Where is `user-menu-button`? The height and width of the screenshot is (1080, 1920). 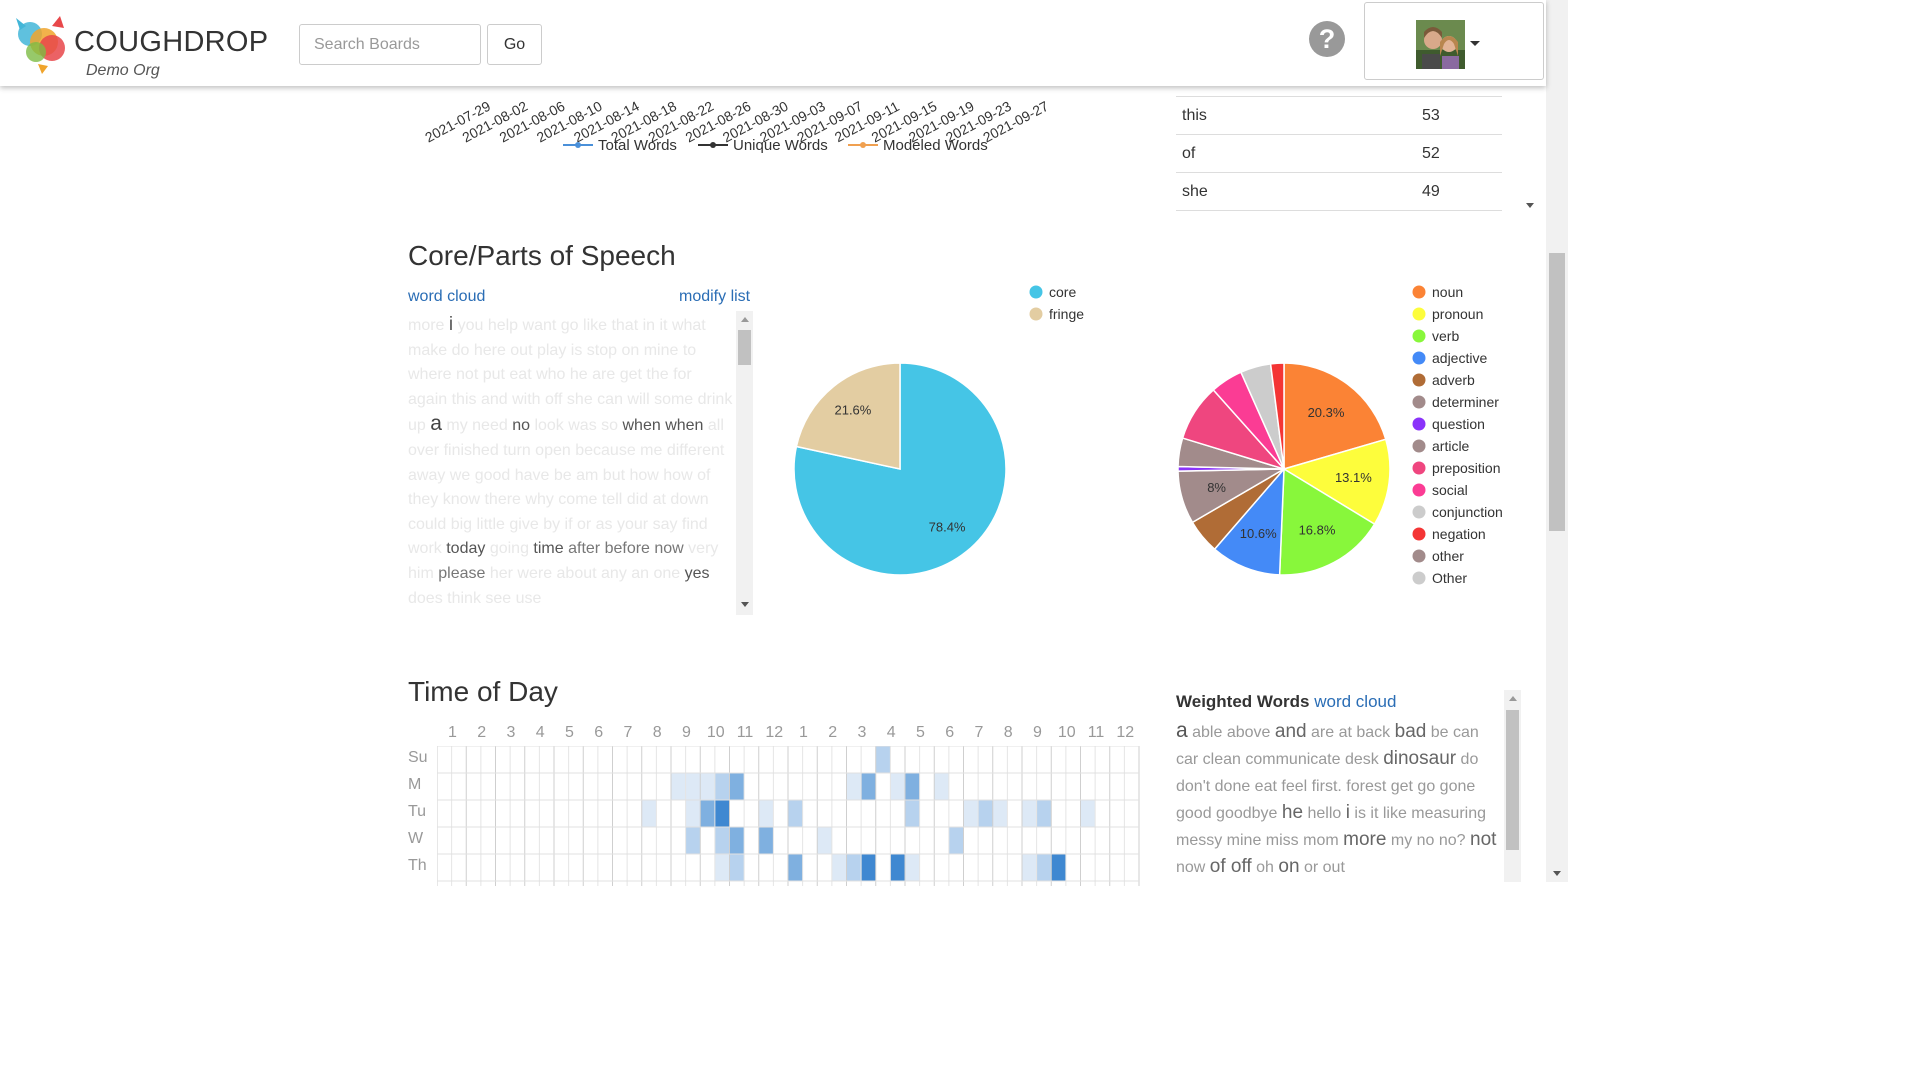
user-menu-button is located at coordinates (1454, 41).